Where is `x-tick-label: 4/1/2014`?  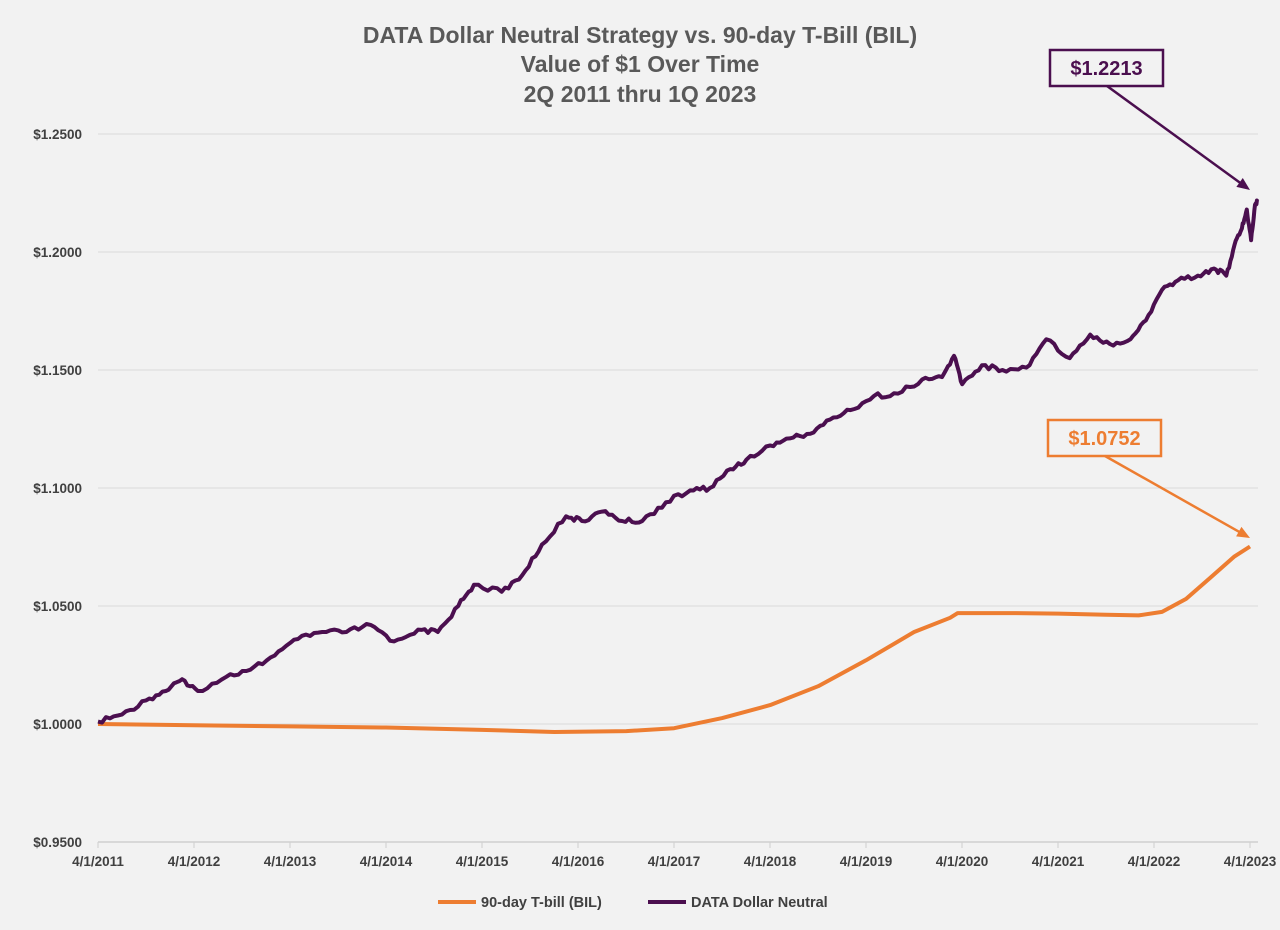
x-tick-label: 4/1/2014 is located at coordinates (386, 861).